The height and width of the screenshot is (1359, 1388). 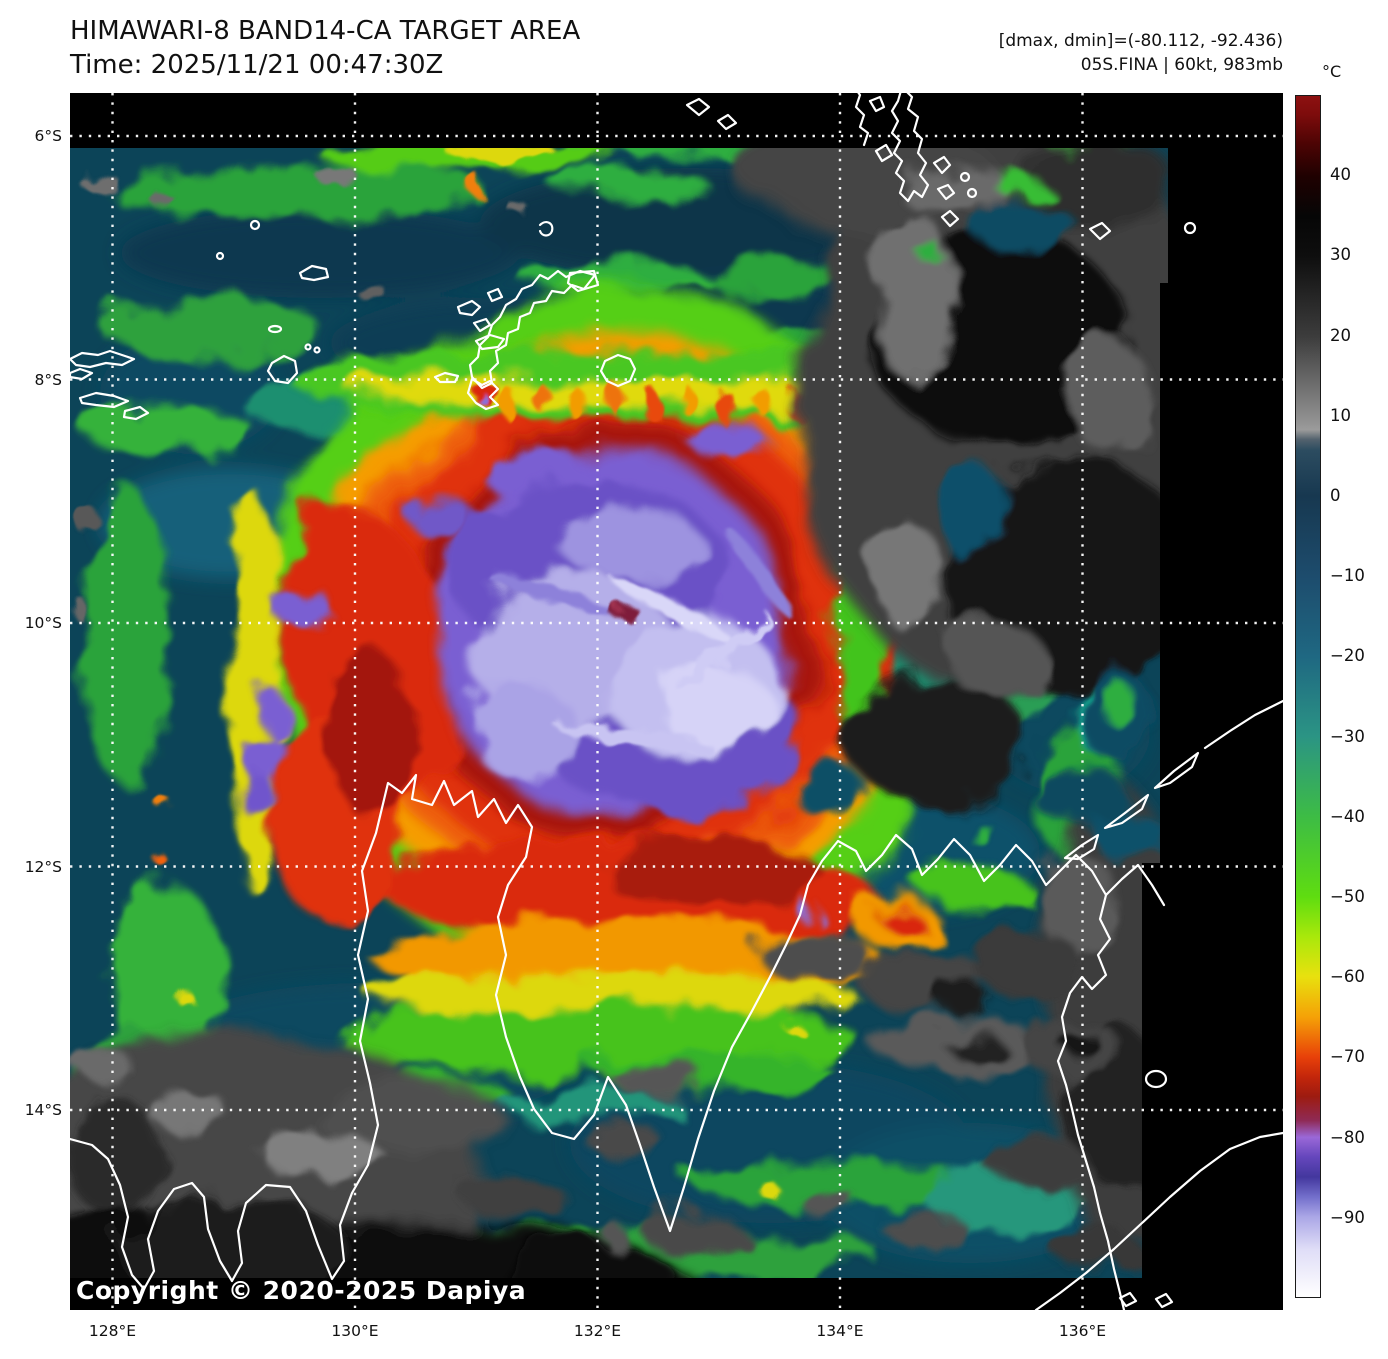 What do you see at coordinates (1340, 255) in the screenshot?
I see `colorbar-tick-label: 30` at bounding box center [1340, 255].